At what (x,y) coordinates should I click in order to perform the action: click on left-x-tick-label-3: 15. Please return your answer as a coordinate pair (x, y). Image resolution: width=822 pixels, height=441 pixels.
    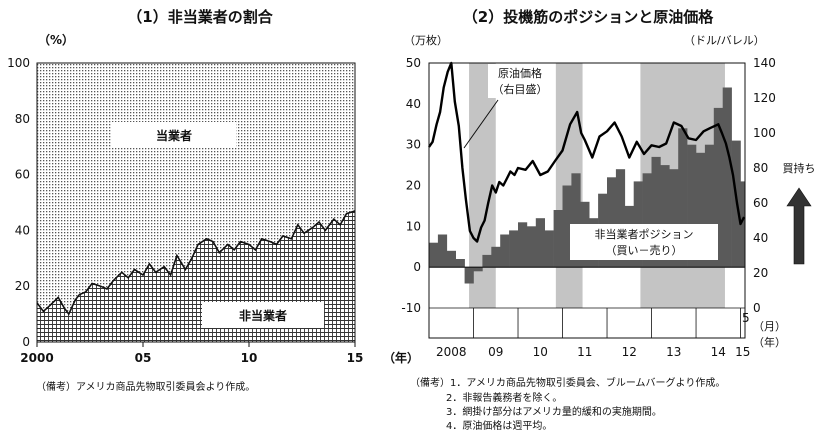
    Looking at the image, I should click on (355, 358).